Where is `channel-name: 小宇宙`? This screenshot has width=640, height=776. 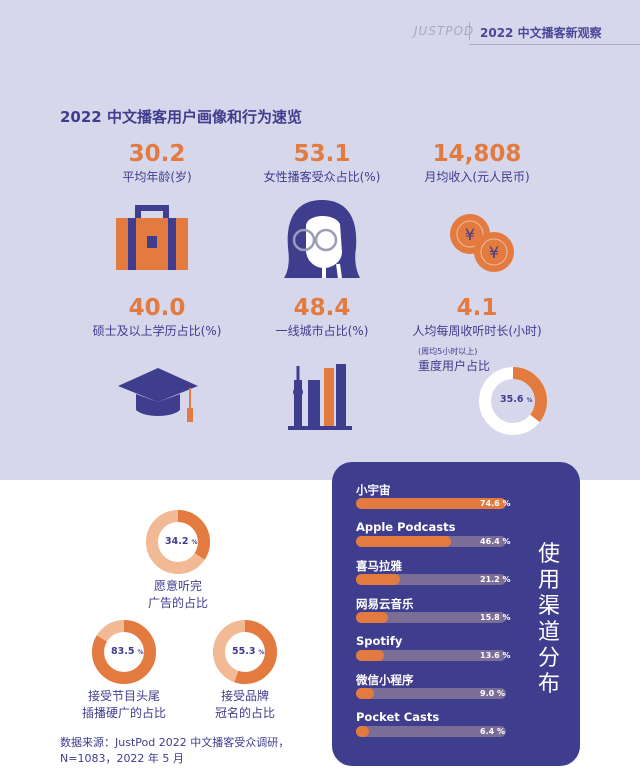 channel-name: 小宇宙 is located at coordinates (373, 490).